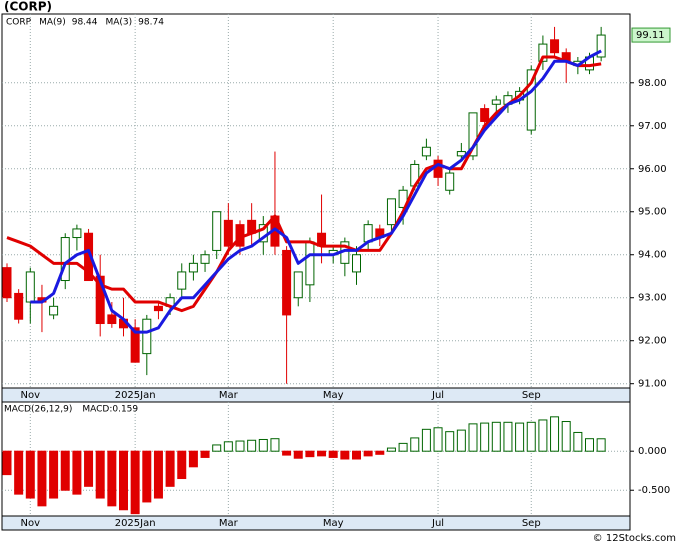 This screenshot has height=546, width=680. What do you see at coordinates (652, 83) in the screenshot?
I see `y-tick-label: 98.00` at bounding box center [652, 83].